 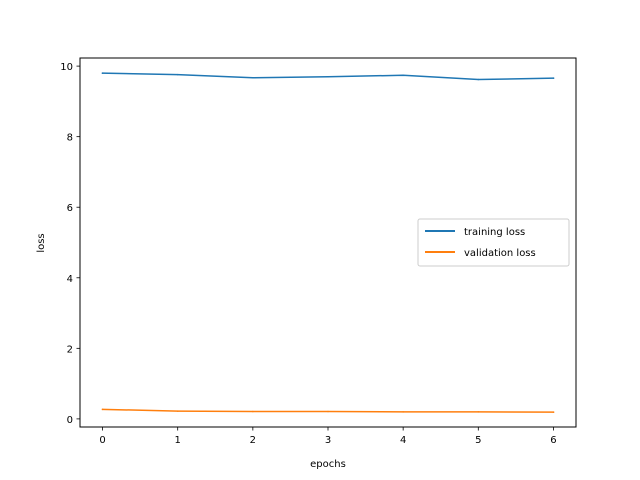 What do you see at coordinates (478, 440) in the screenshot?
I see `x-tick-label: 5` at bounding box center [478, 440].